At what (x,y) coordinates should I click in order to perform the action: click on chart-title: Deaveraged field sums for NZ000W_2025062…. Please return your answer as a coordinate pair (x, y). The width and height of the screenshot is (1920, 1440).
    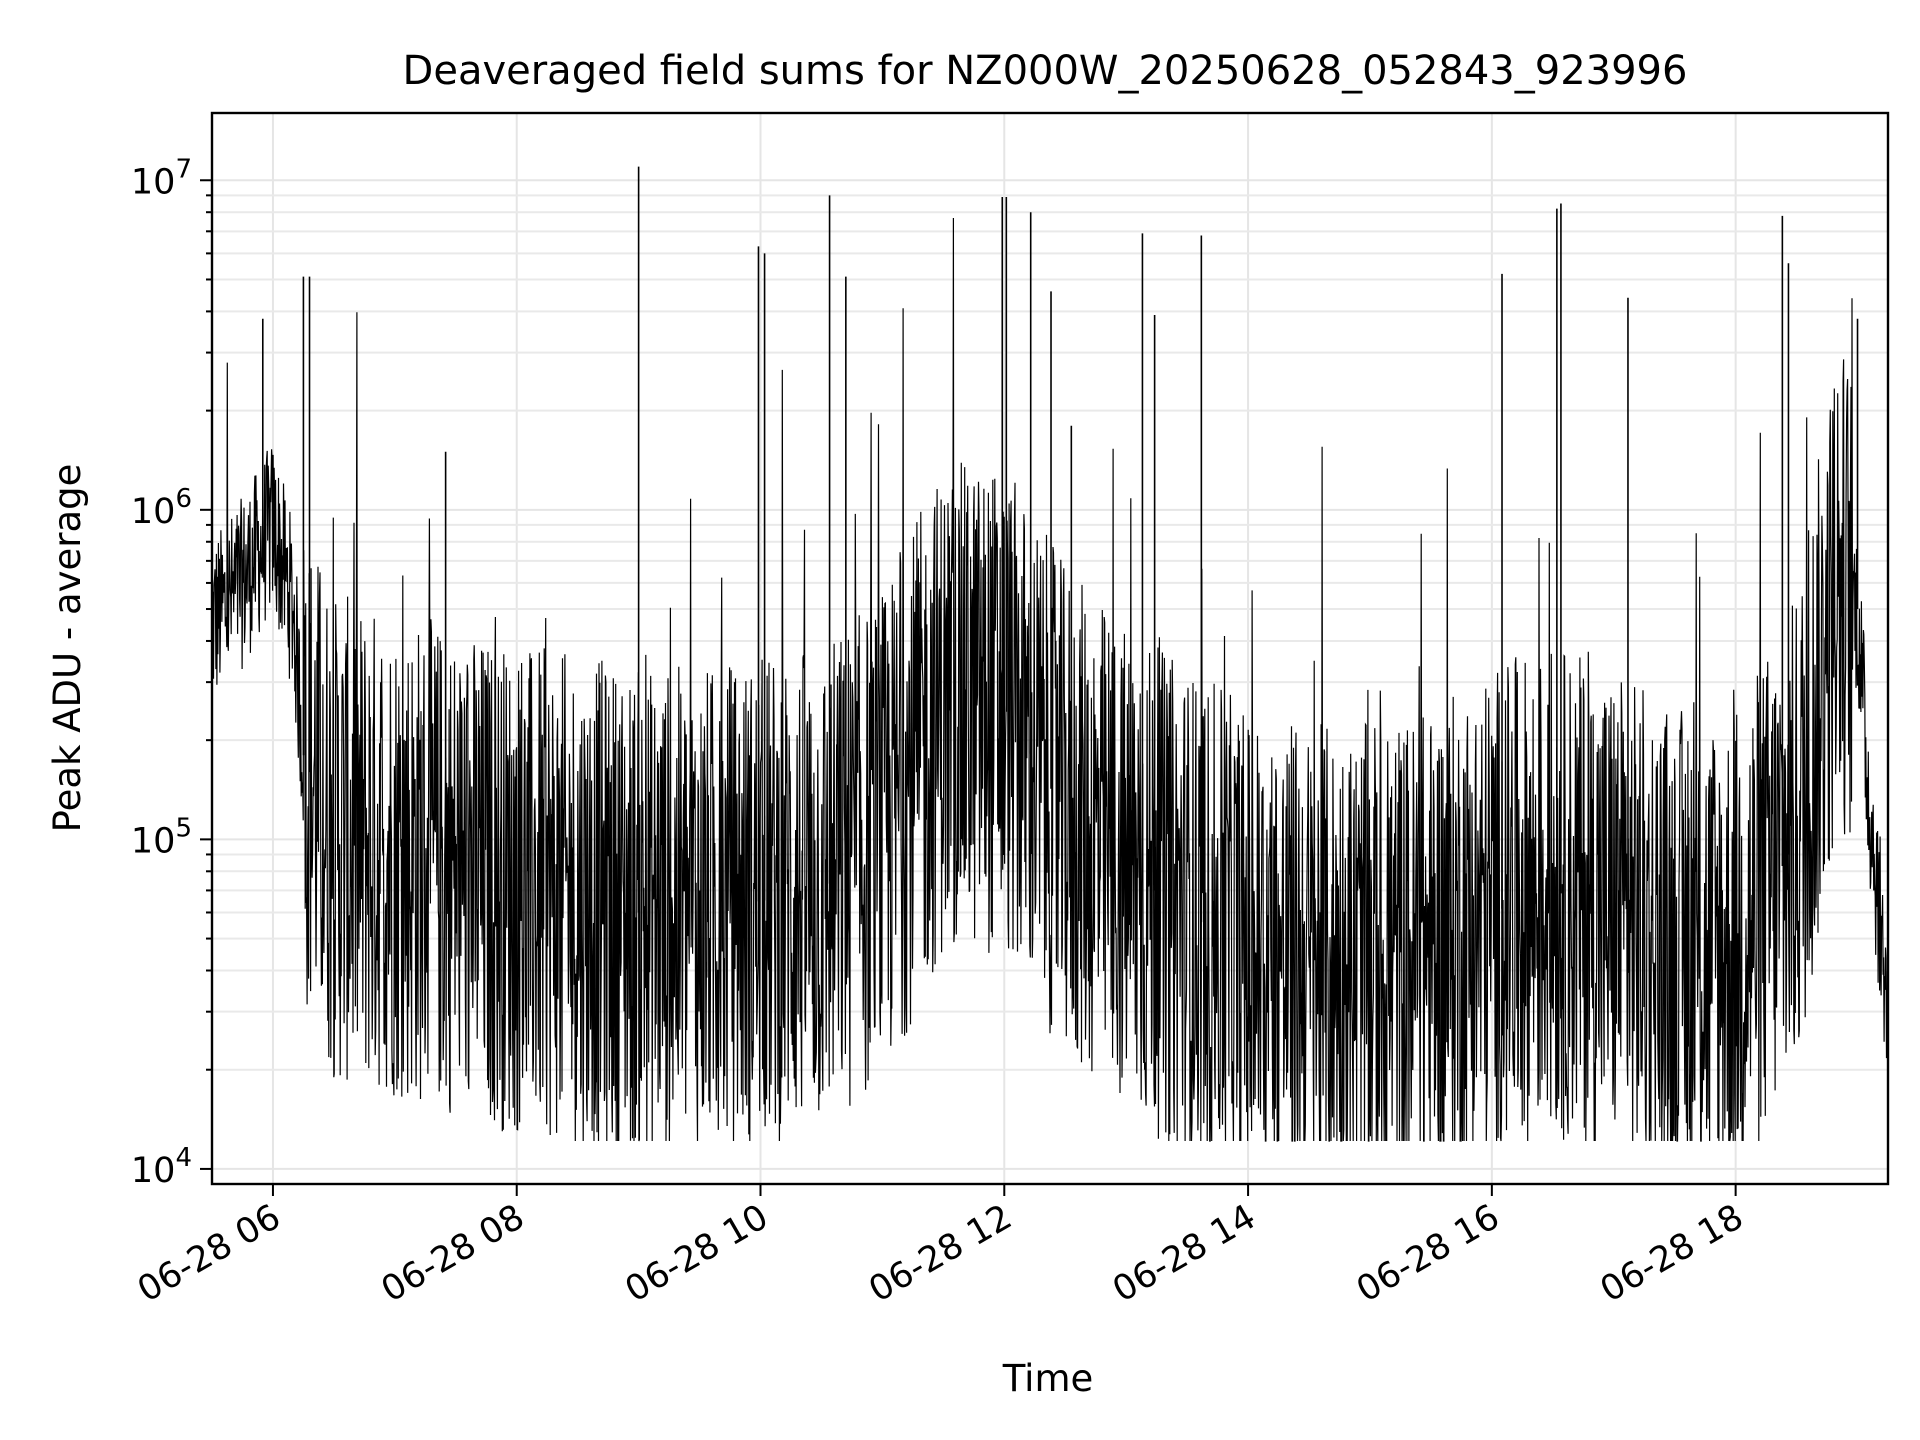
    Looking at the image, I should click on (1045, 71).